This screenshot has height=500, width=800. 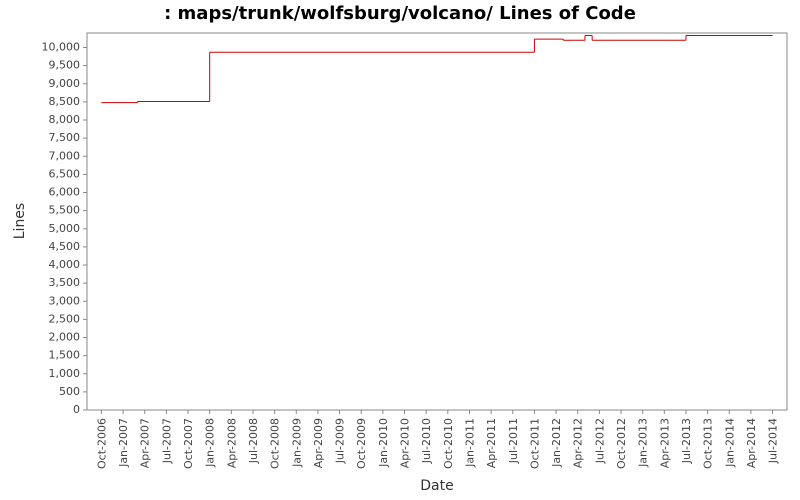 What do you see at coordinates (65, 101) in the screenshot?
I see `y-tick-label: 8,500` at bounding box center [65, 101].